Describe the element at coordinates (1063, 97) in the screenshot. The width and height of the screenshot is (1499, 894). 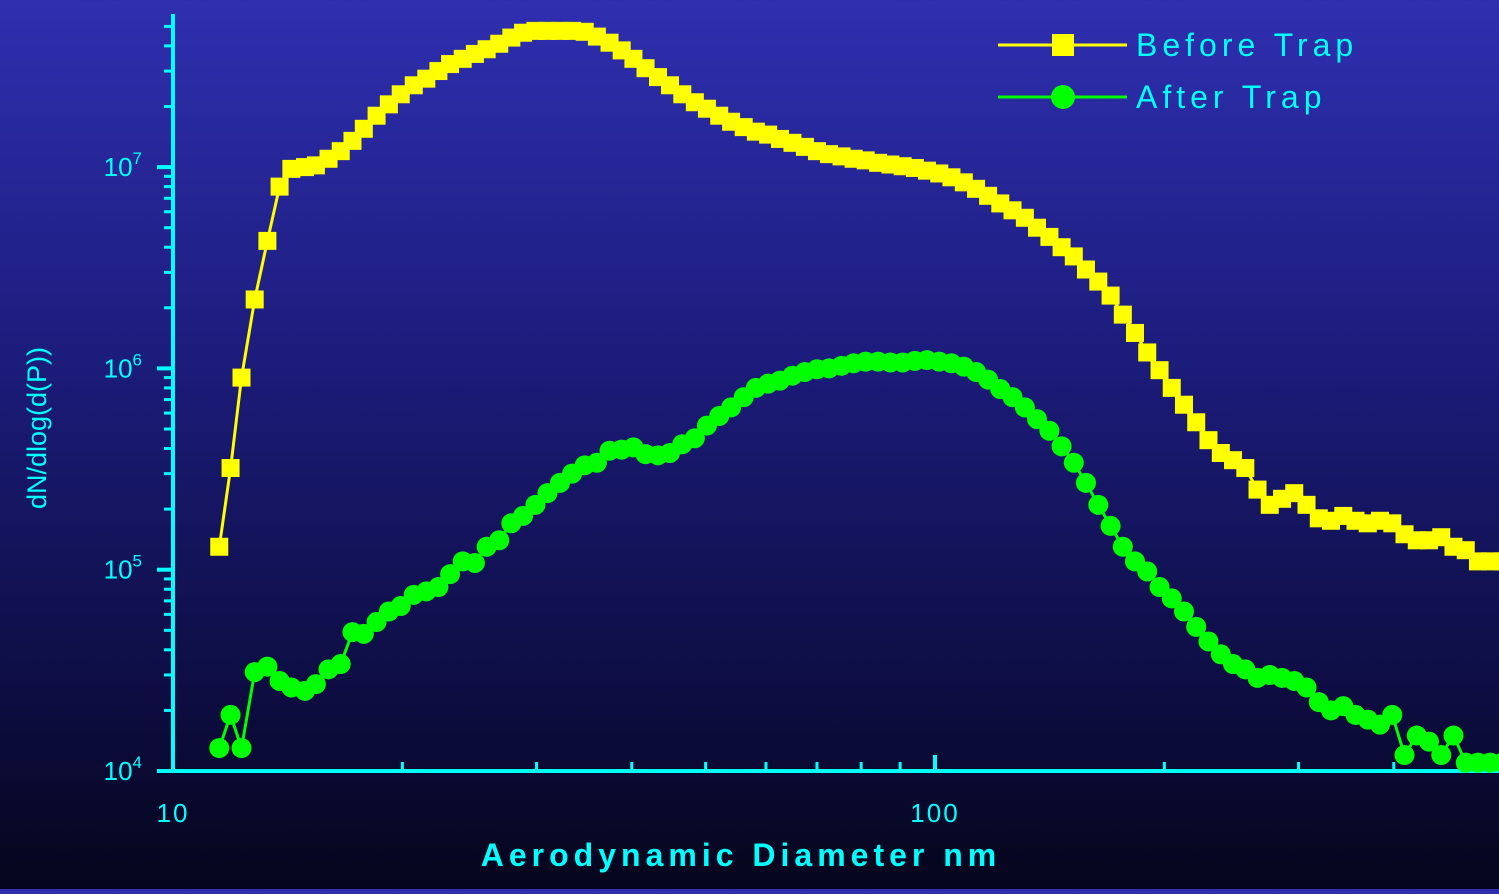
I see `legend-marker-circle` at that location.